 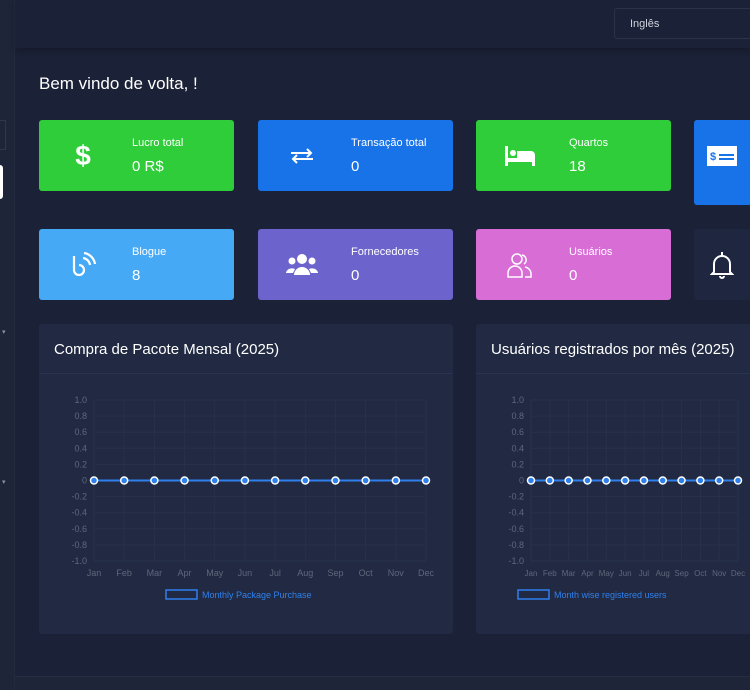 I want to click on language-select: Inglês, so click(x=682, y=23).